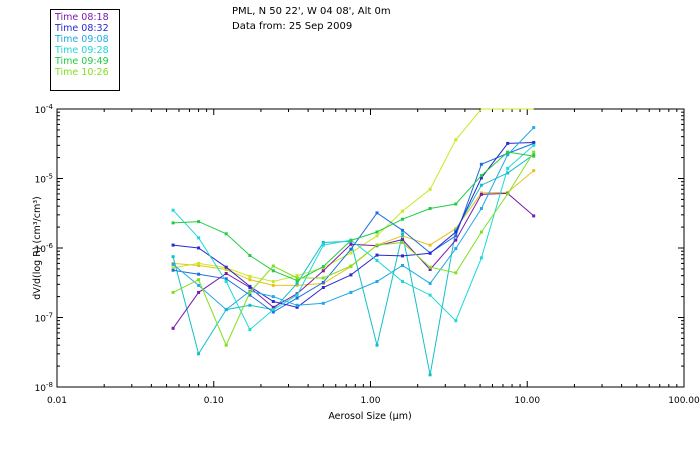 The image size is (700, 450). I want to click on y-tick-label: 10⁻⁵, so click(44, 179).